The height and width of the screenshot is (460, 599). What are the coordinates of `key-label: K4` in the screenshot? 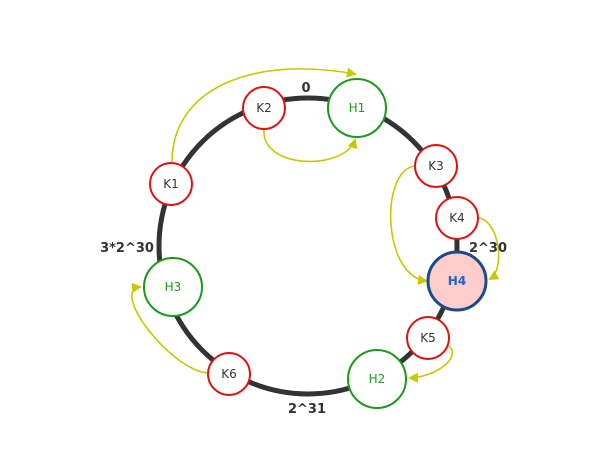 It's located at (457, 218).